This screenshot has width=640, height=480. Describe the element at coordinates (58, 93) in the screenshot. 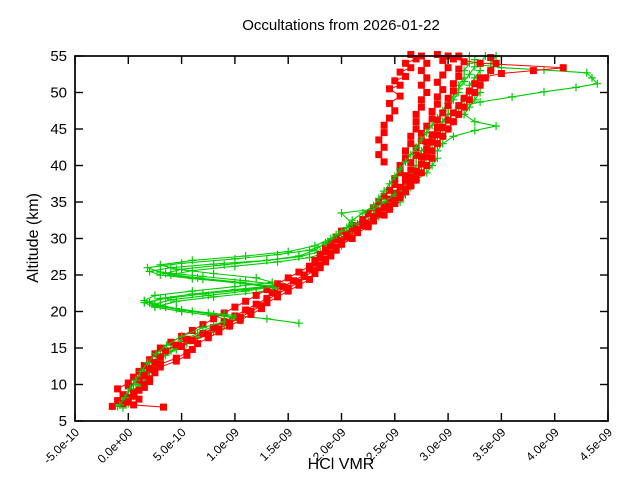

I see `y-tick-label: 50` at that location.